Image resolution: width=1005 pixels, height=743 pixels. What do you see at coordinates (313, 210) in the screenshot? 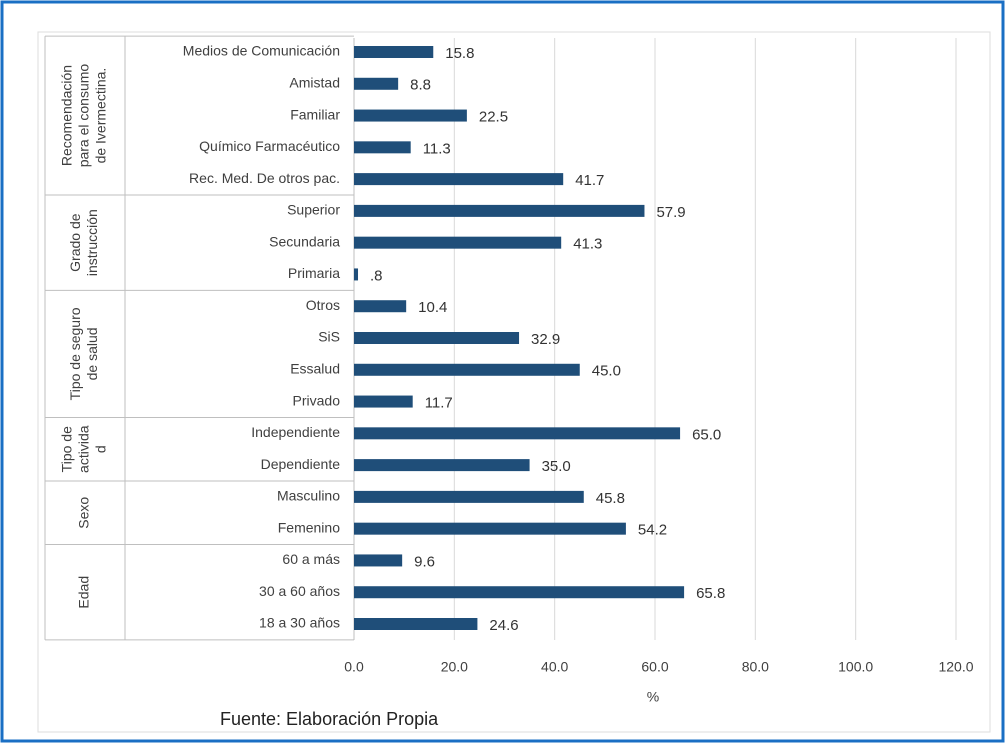
I see `category-label: Superior` at bounding box center [313, 210].